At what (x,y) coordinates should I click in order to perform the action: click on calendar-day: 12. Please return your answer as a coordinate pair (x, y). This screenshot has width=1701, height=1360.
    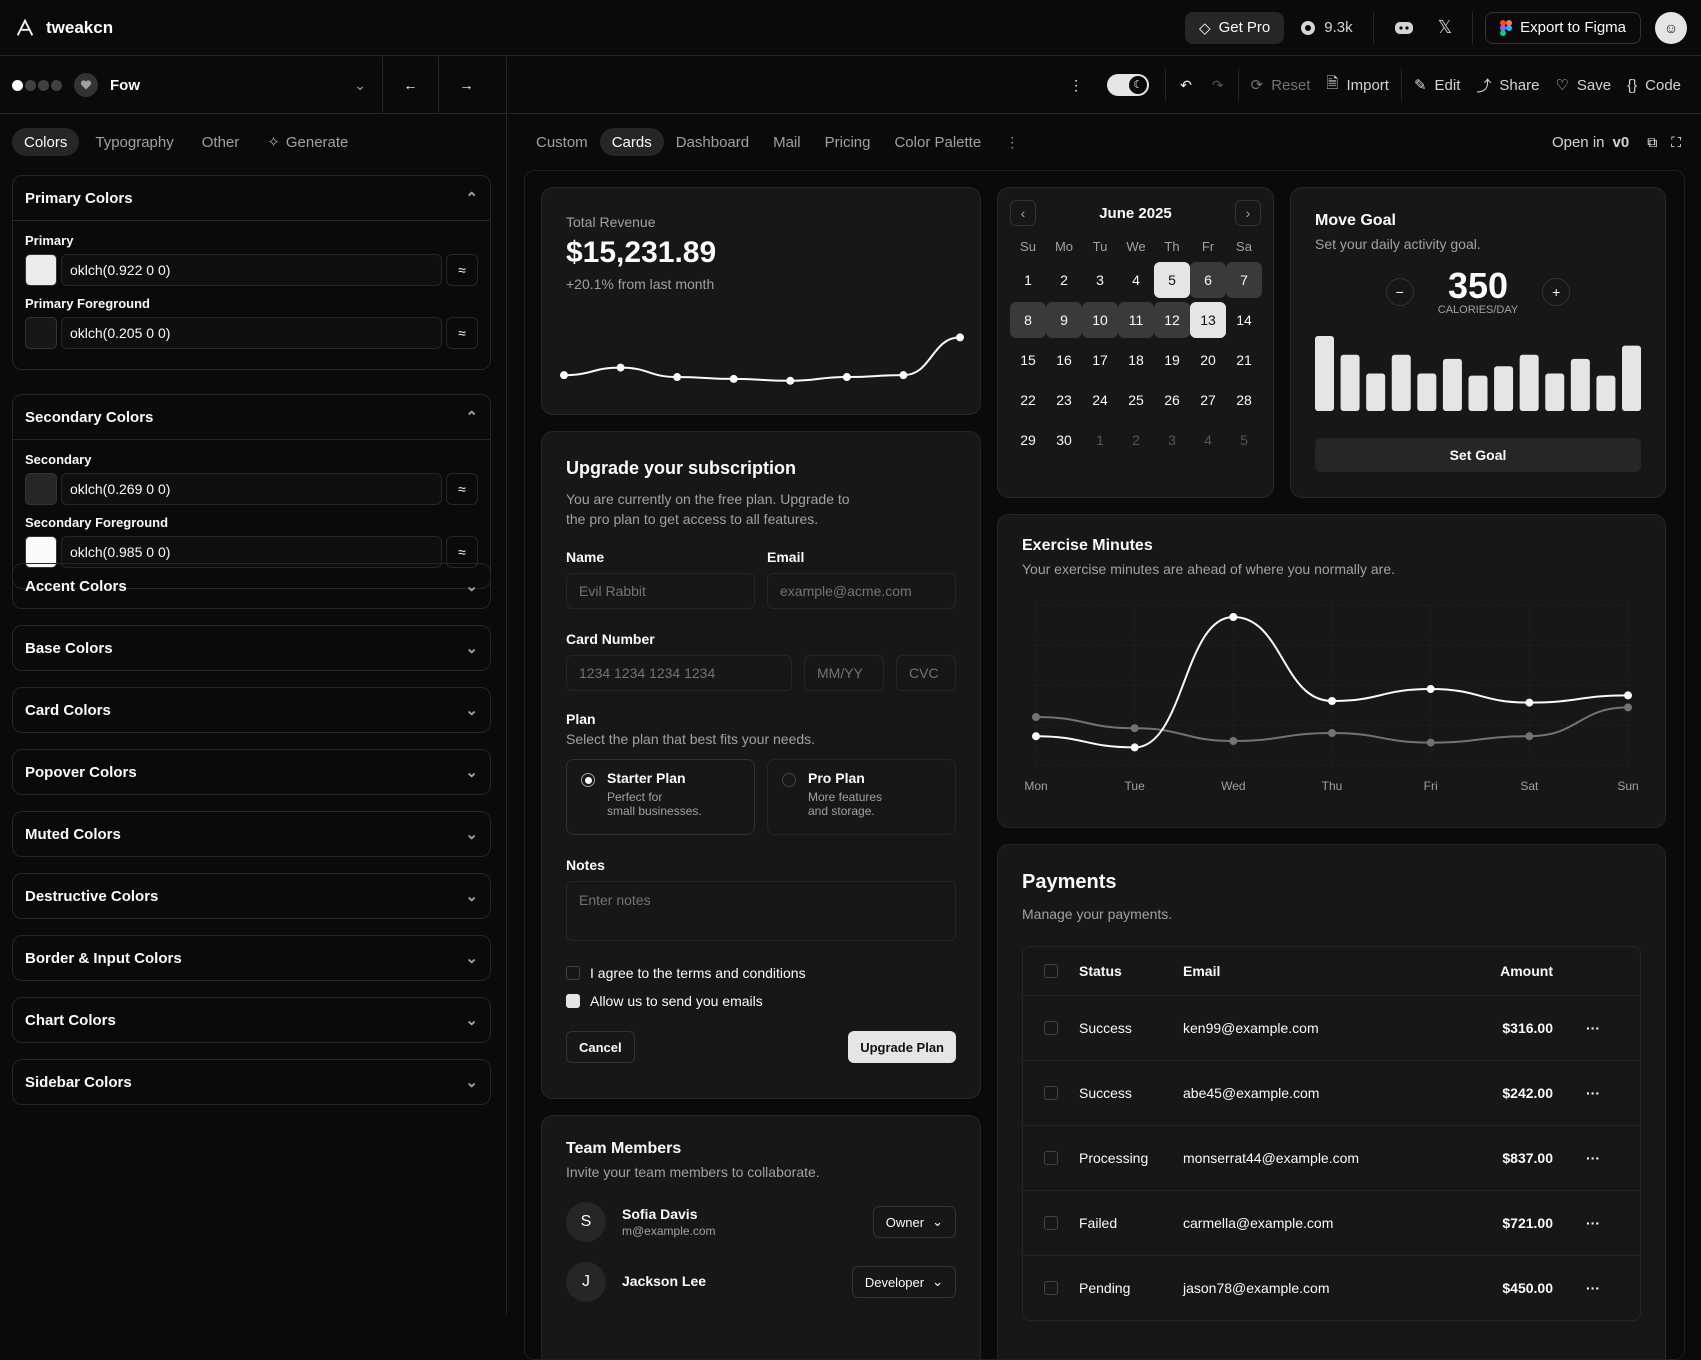
    Looking at the image, I should click on (1172, 320).